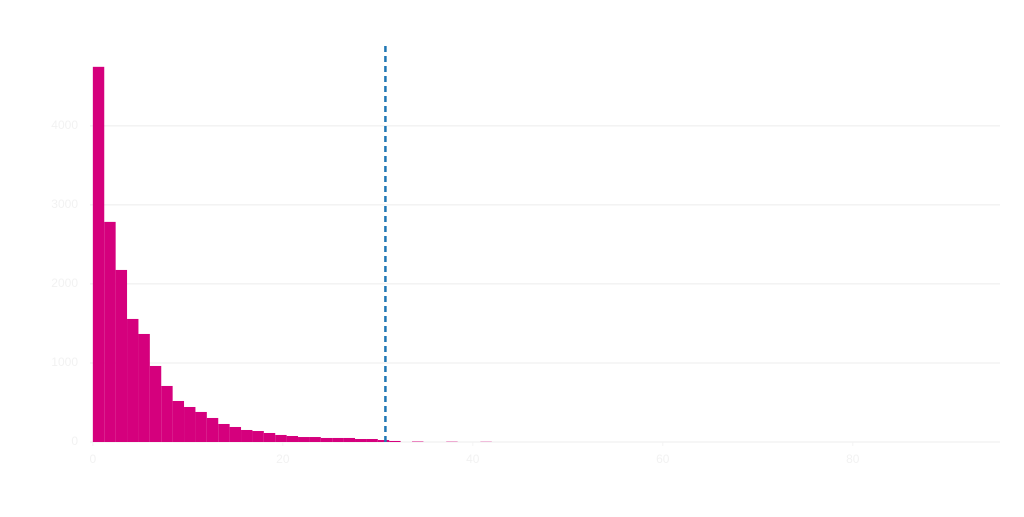 This screenshot has height=517, width=1024. I want to click on x-tick-label: 40, so click(473, 459).